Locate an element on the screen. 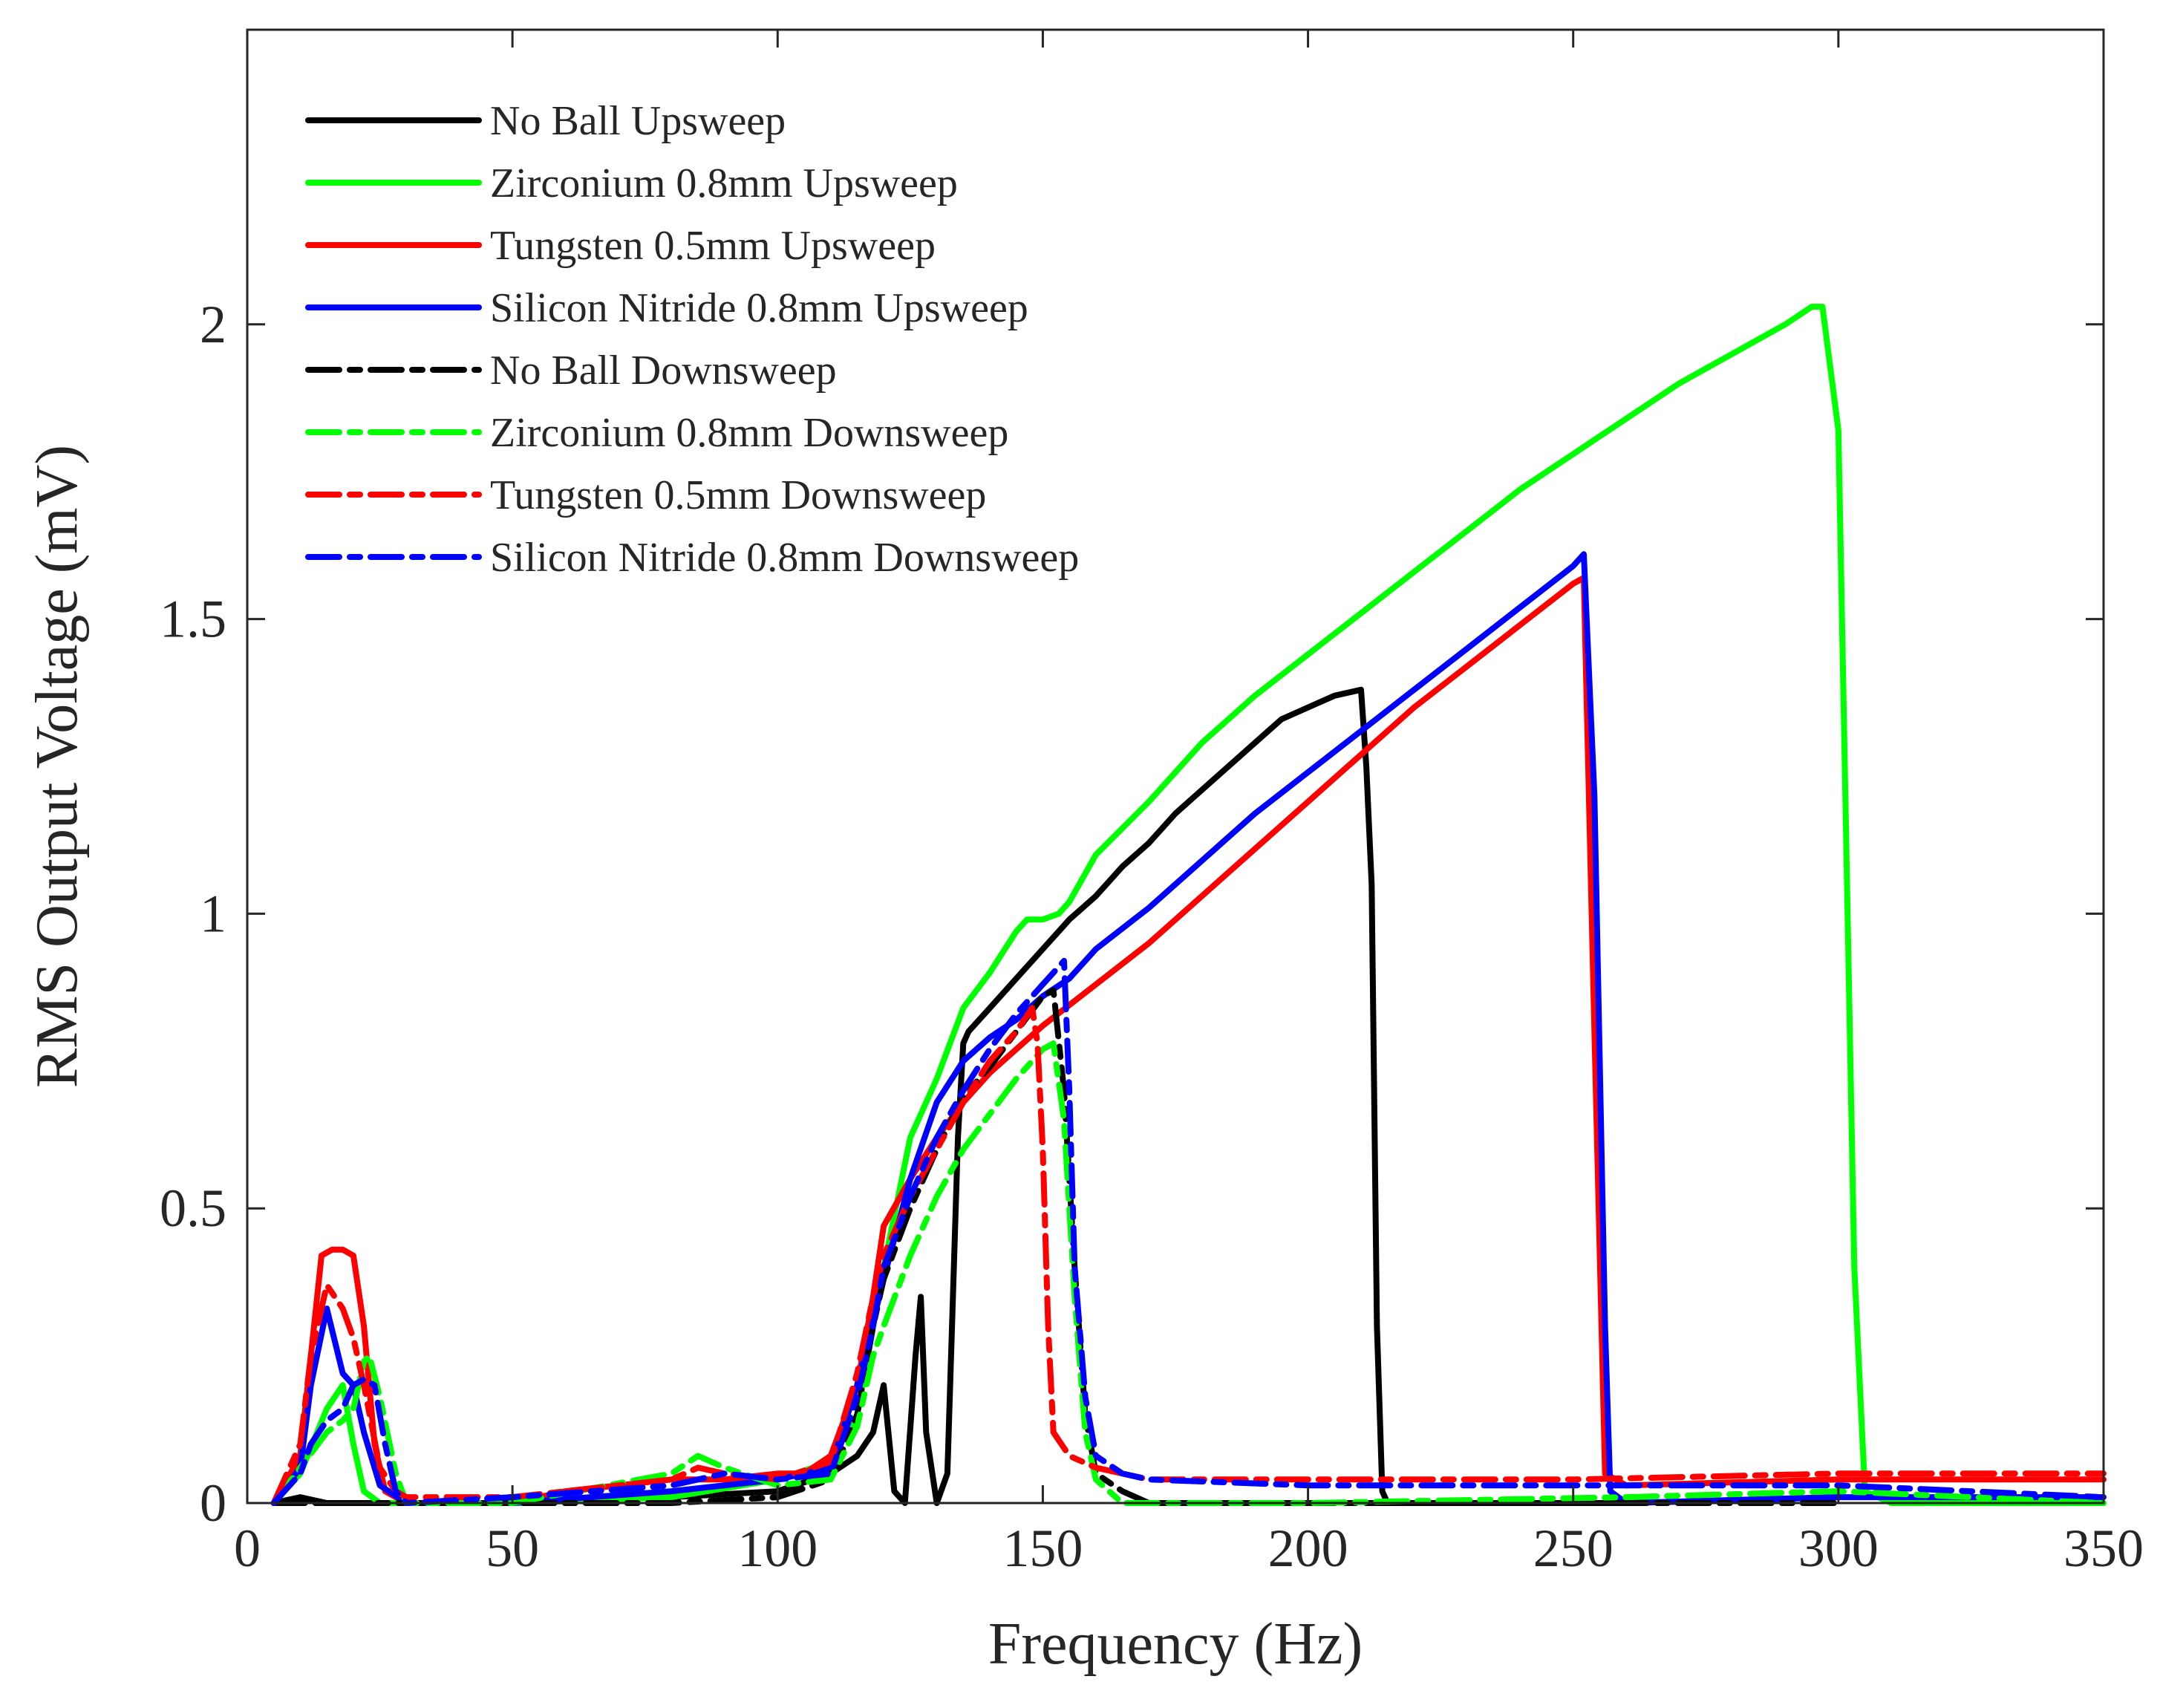  y-tick-label: 0 is located at coordinates (213, 1503).